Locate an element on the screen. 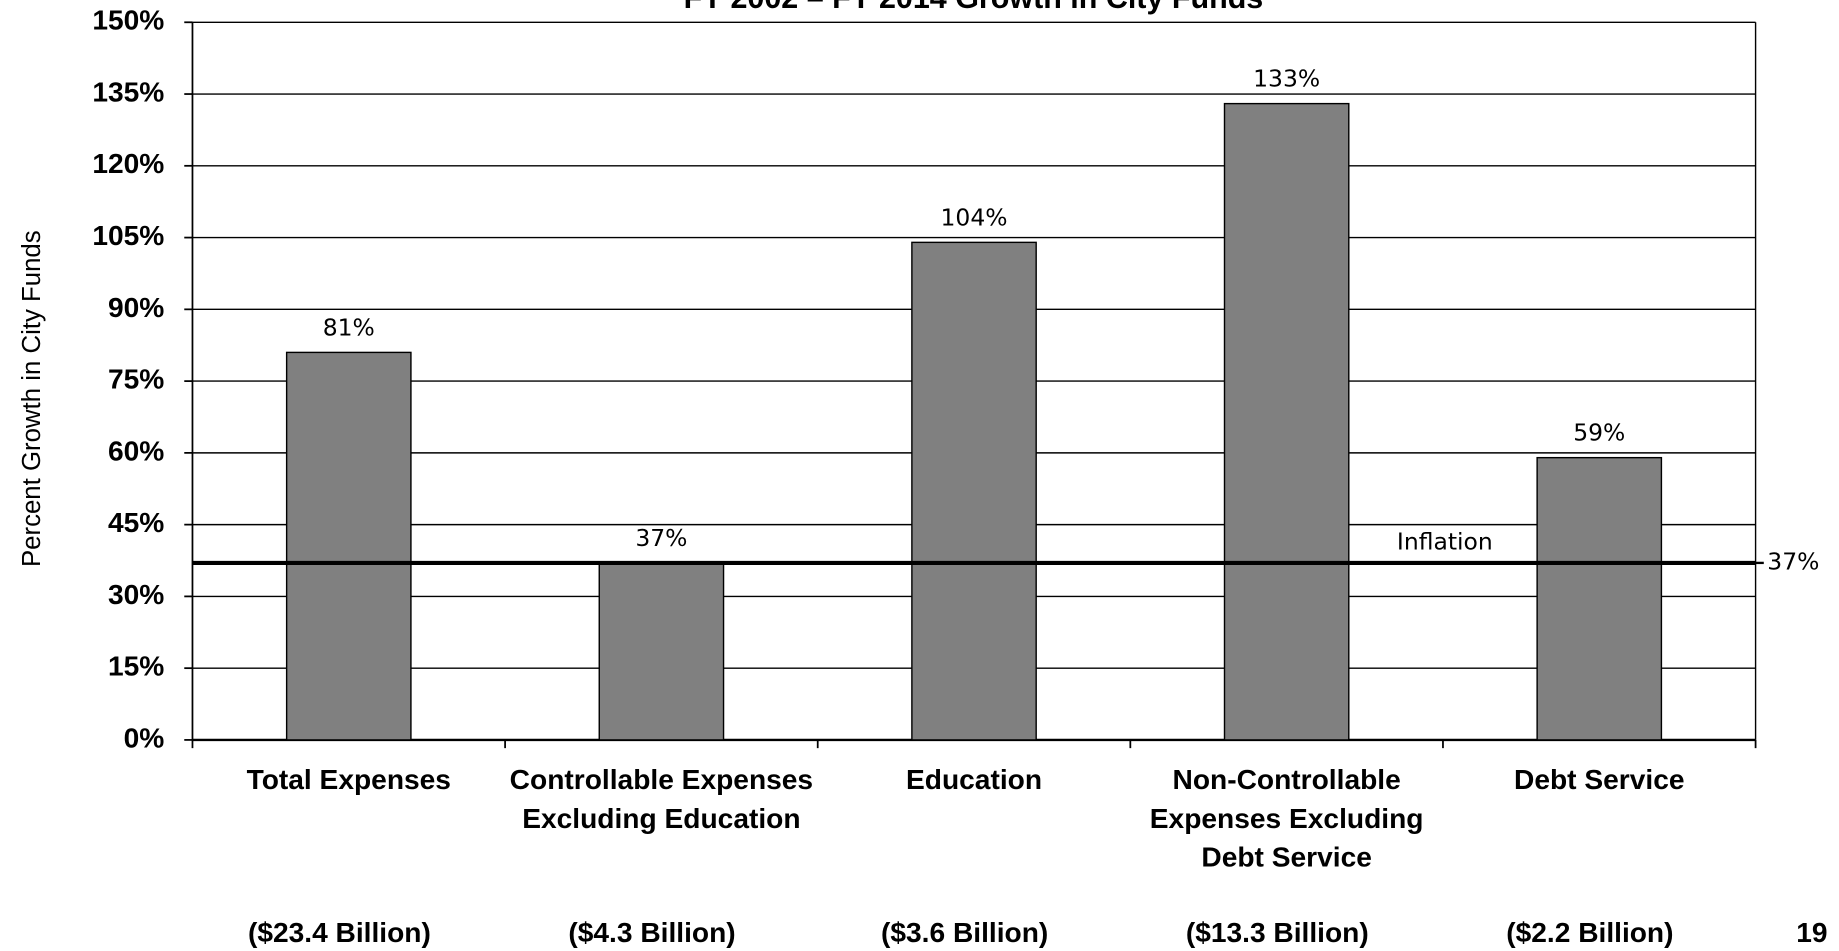  category-amount: ($13.3 Billion) is located at coordinates (1277, 932).